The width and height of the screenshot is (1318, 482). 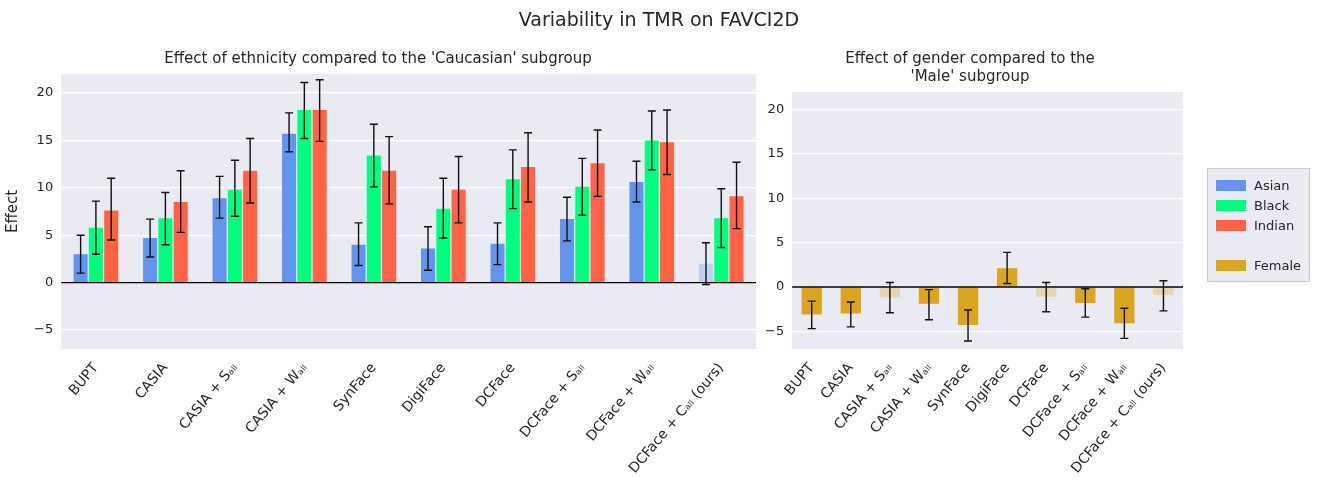 I want to click on chart-title: Effect of gender compared to the 'Male' subgroup, so click(x=970, y=66).